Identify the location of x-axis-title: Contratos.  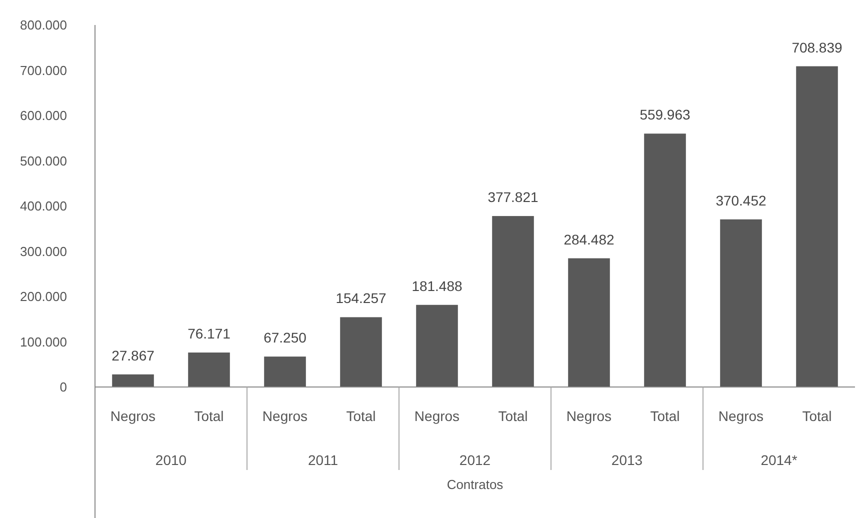
(475, 484).